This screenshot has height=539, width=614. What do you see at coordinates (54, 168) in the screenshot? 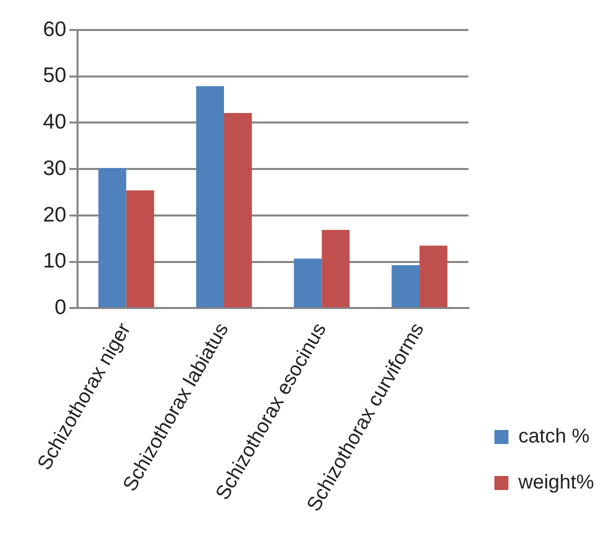
I see `y-tick-label: 30` at bounding box center [54, 168].